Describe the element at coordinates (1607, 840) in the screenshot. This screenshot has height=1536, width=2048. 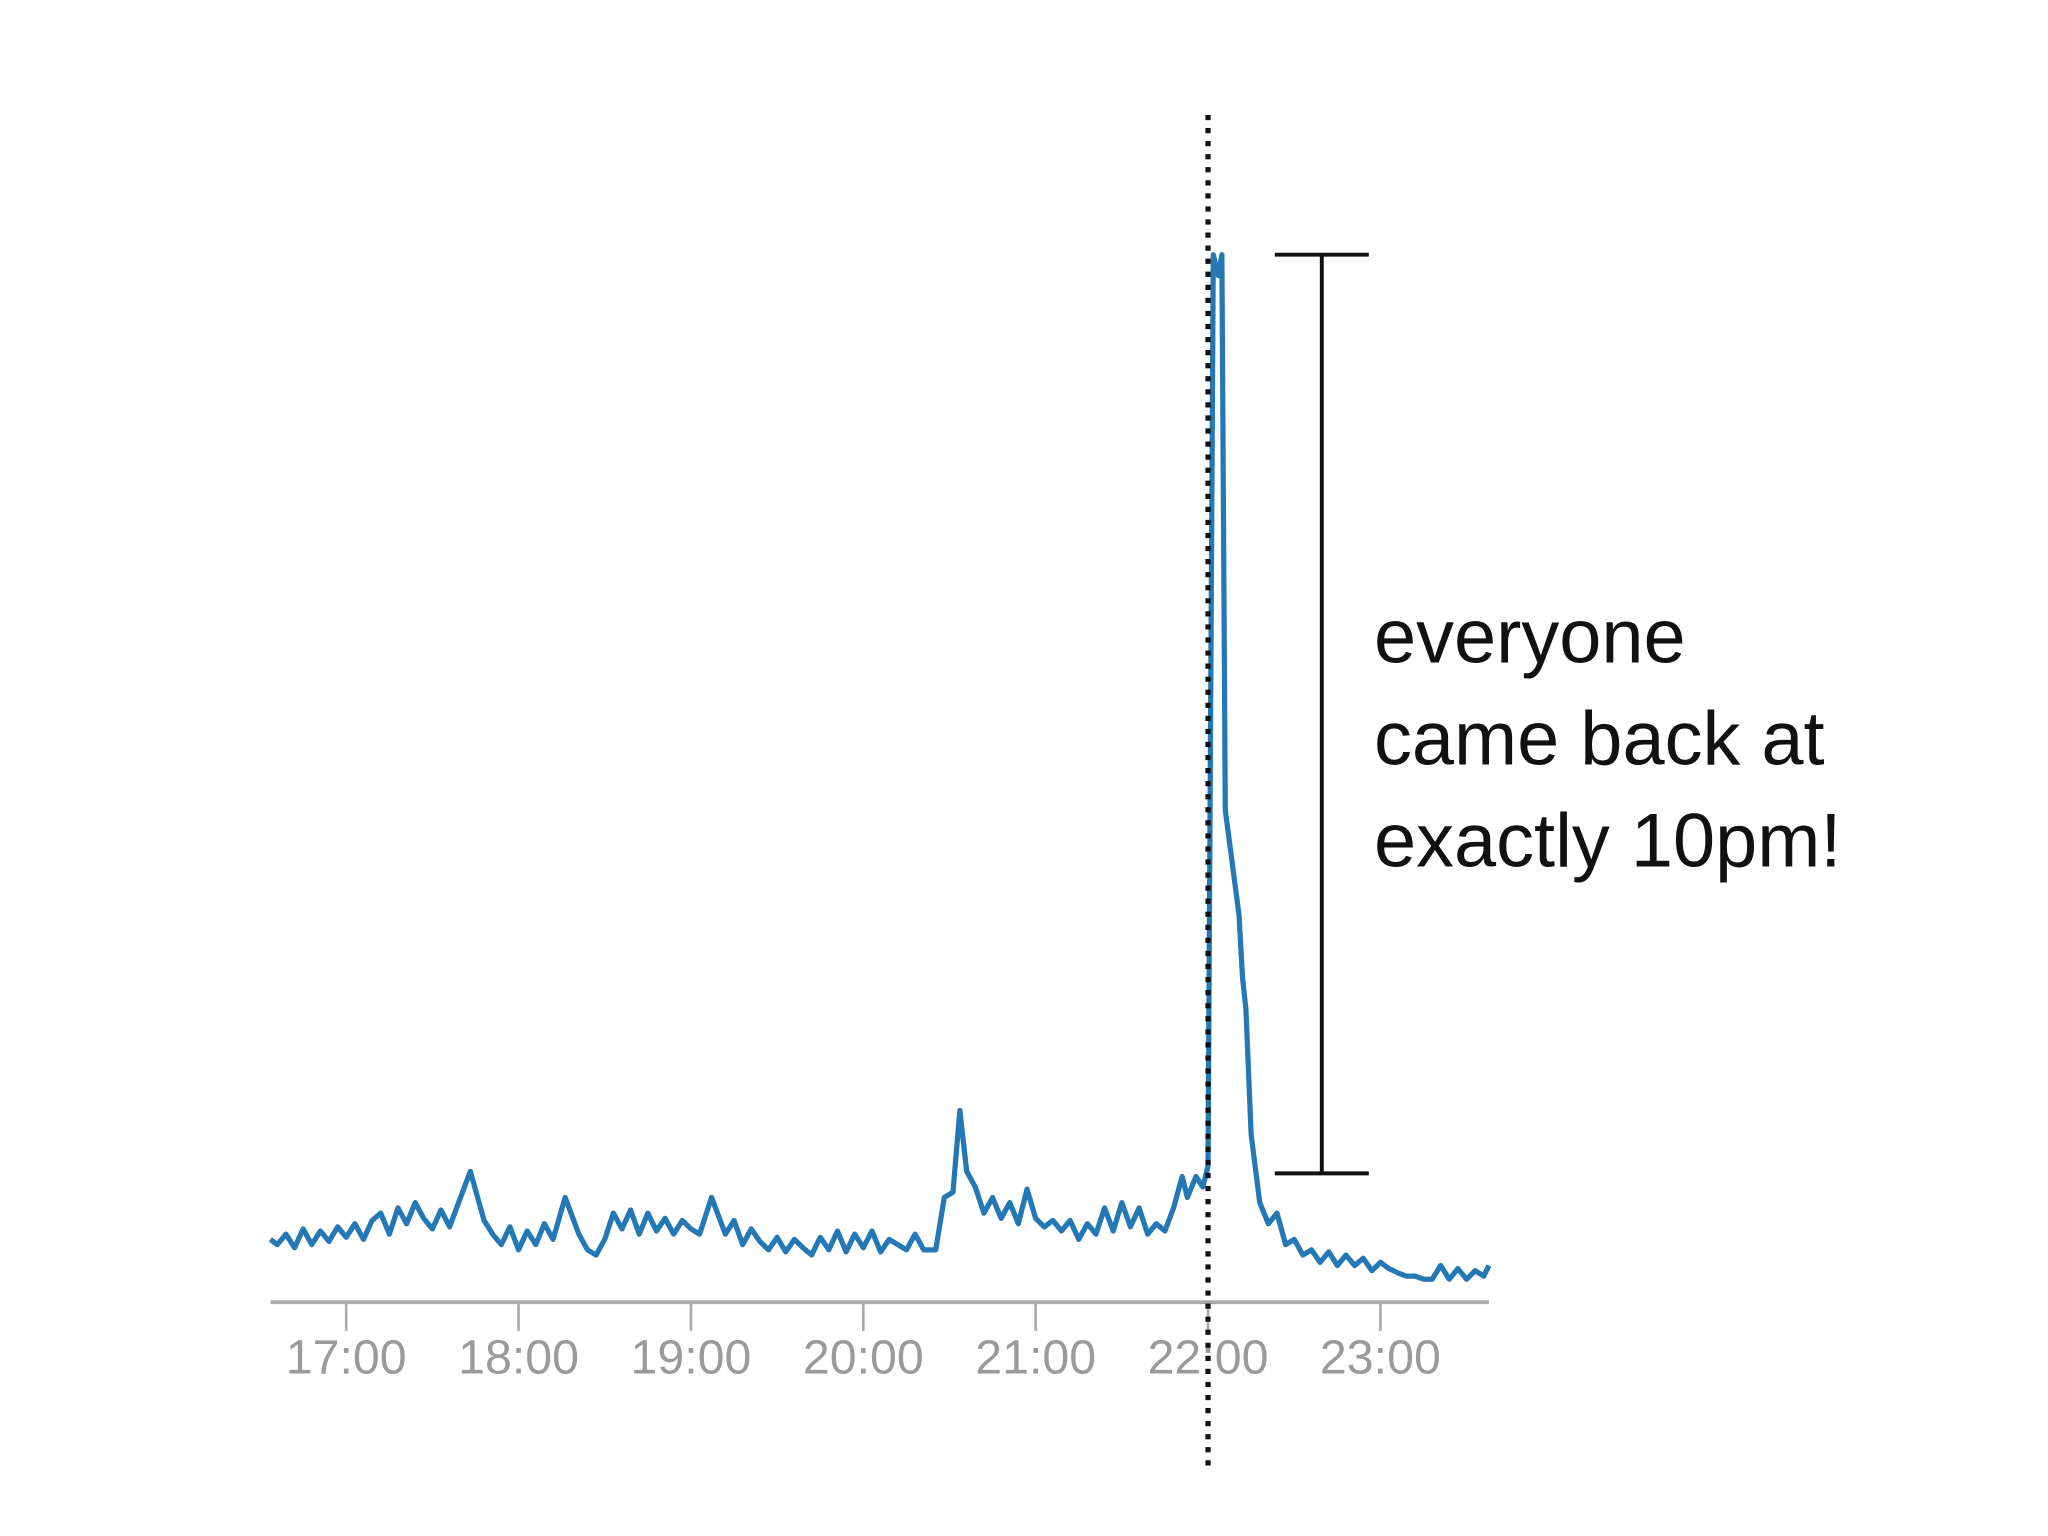
I see `annotation-text: exactly 10pm!` at that location.